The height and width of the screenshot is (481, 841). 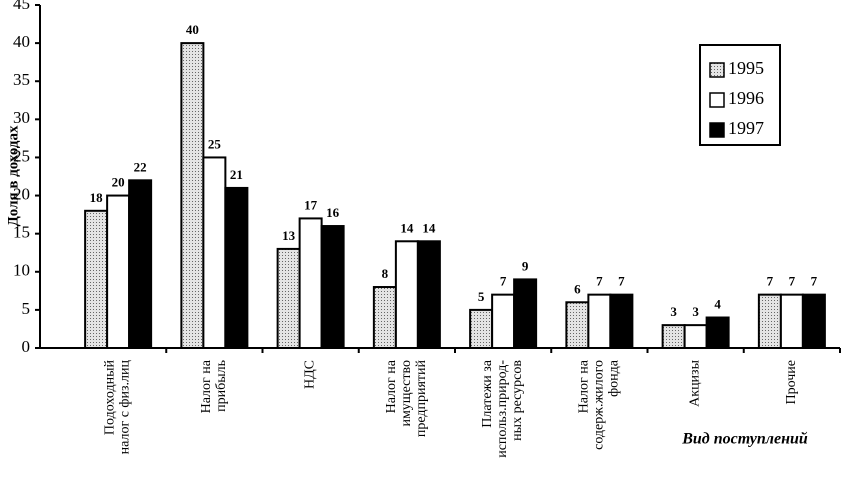 I want to click on value-label: 13, so click(x=289, y=235).